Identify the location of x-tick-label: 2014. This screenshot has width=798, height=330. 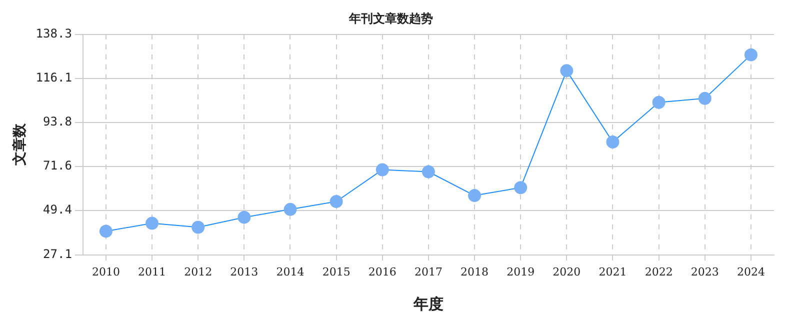
(290, 271).